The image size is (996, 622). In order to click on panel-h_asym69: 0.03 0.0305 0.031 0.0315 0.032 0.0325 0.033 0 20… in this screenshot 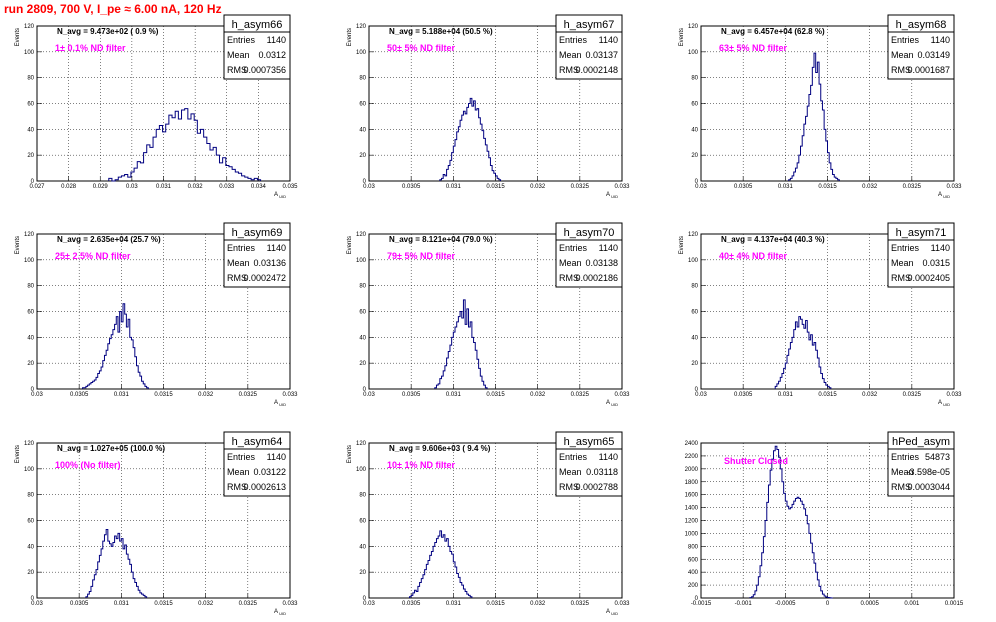, I will do `click(156, 314)`.